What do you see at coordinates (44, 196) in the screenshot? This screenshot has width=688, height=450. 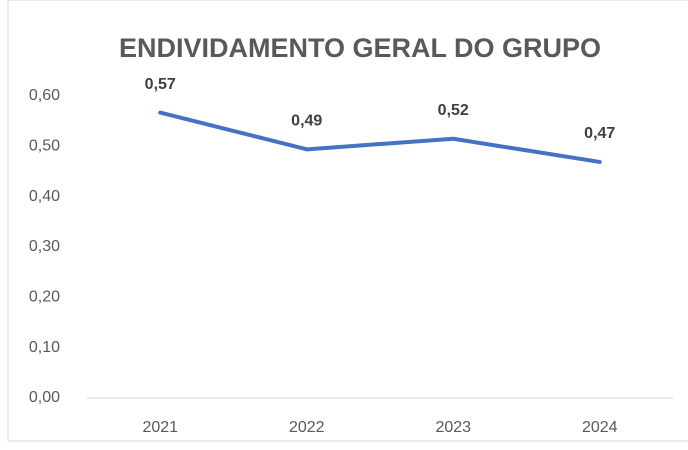 I see `y-tick-label: 0,40` at bounding box center [44, 196].